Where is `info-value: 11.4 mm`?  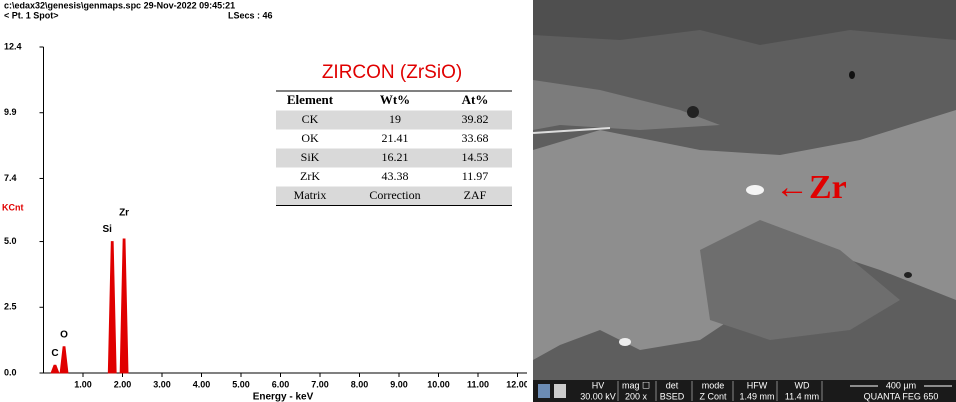
info-value: 11.4 mm is located at coordinates (802, 396).